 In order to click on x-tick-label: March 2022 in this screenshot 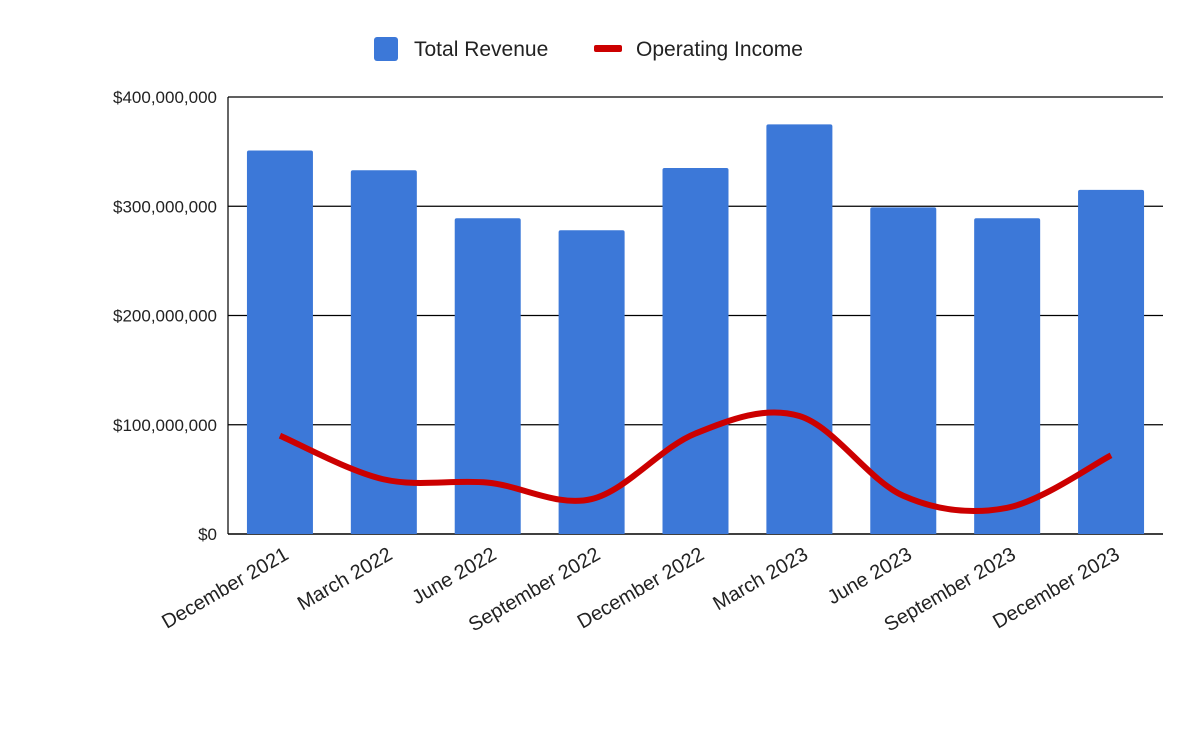, I will do `click(345, 579)`.